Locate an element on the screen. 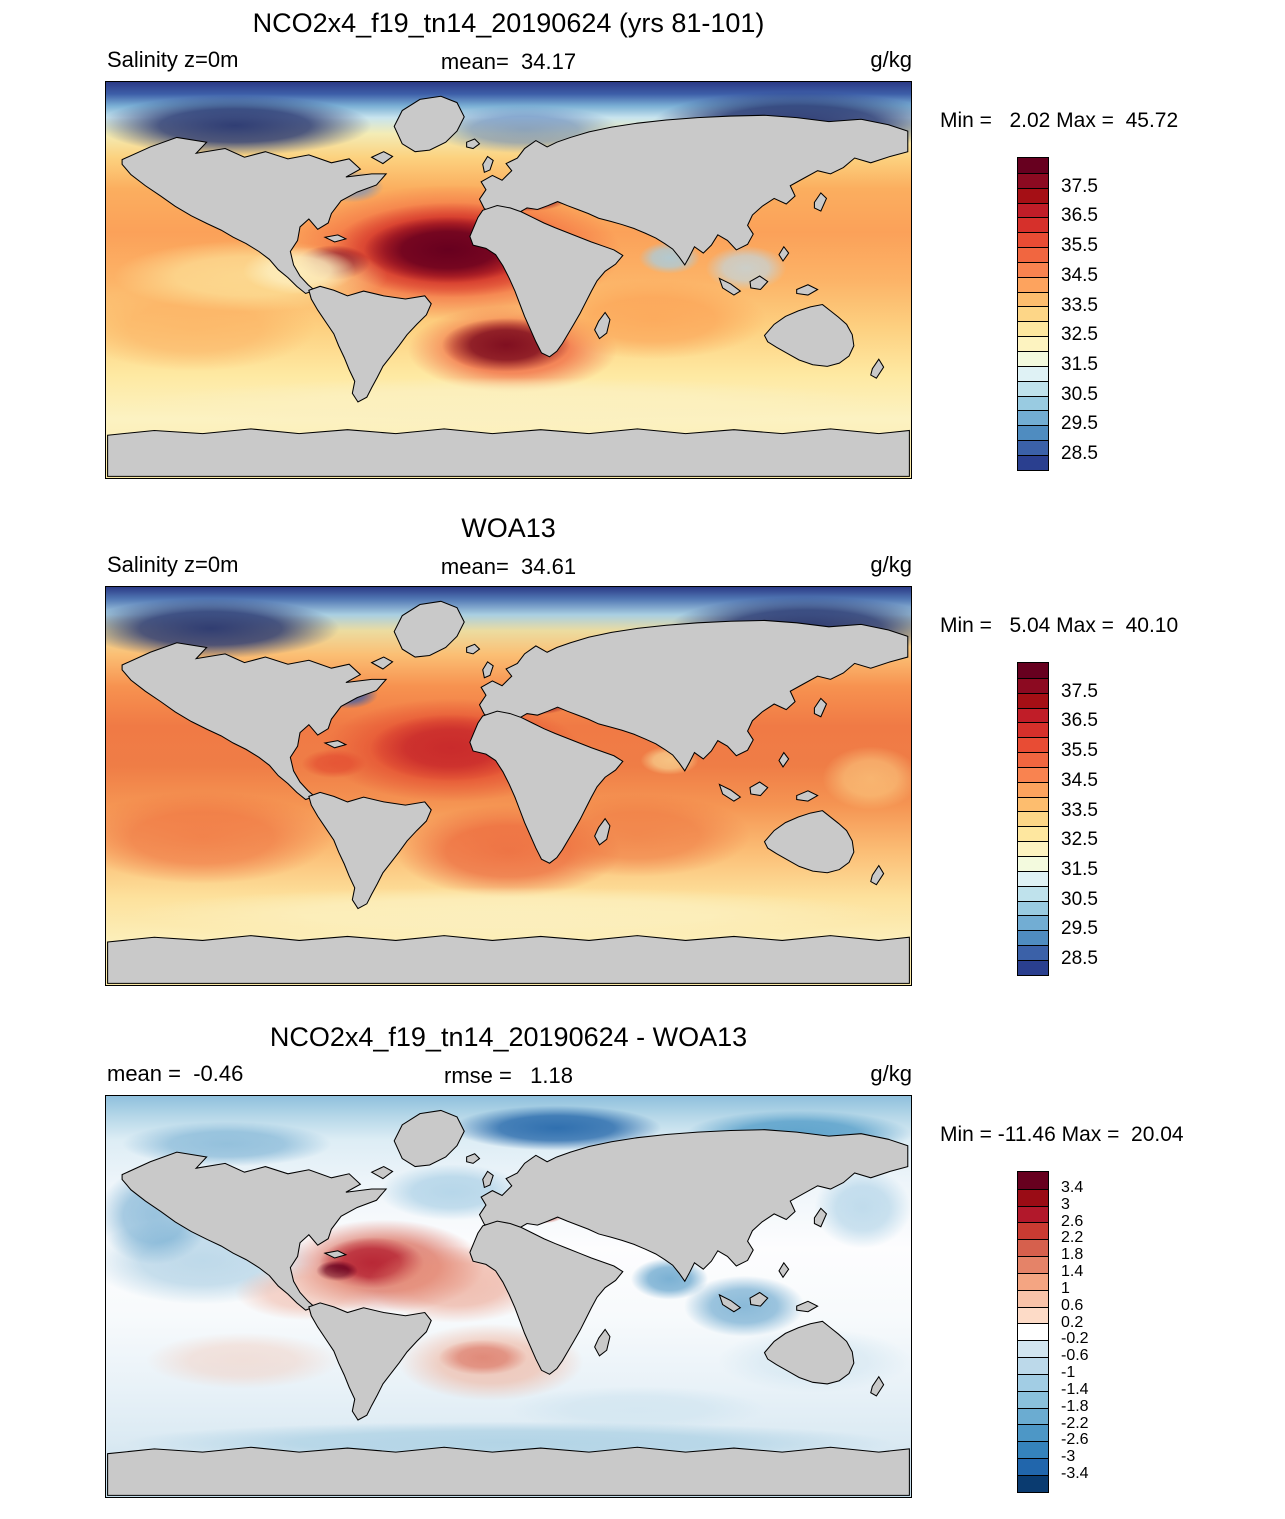  colorbar-tick-label: 3 is located at coordinates (1065, 1204).